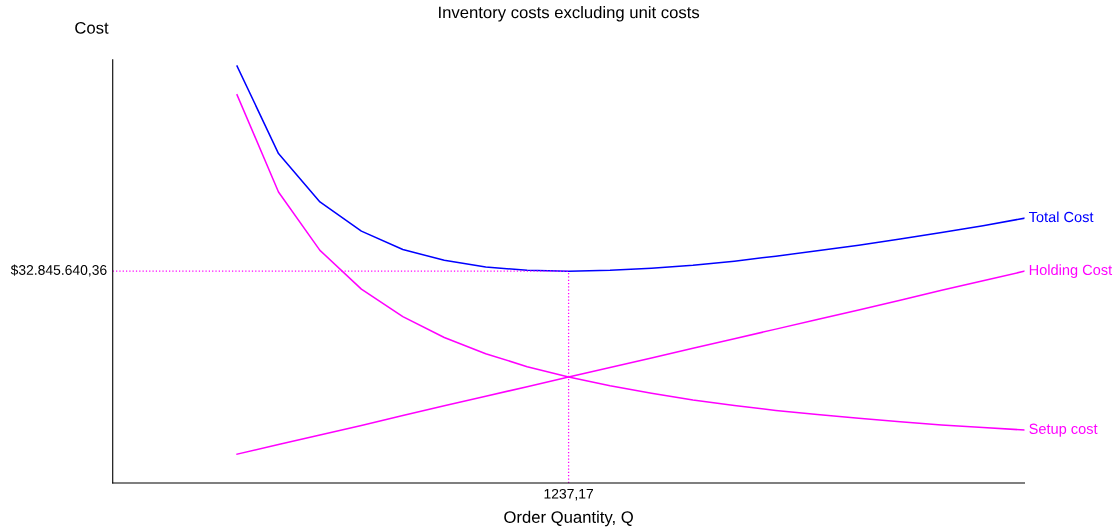 The image size is (1116, 529). What do you see at coordinates (569, 14) in the screenshot?
I see `chart-title: Inventory costs excluding unit costs` at bounding box center [569, 14].